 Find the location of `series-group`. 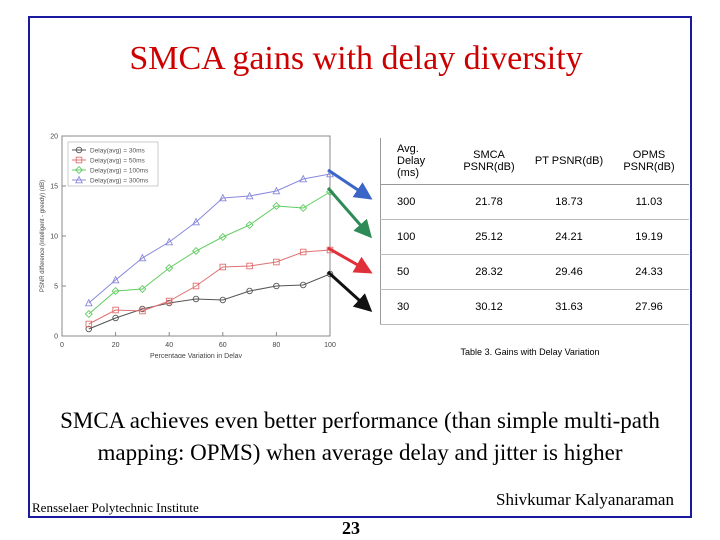

series-group is located at coordinates (209, 251).